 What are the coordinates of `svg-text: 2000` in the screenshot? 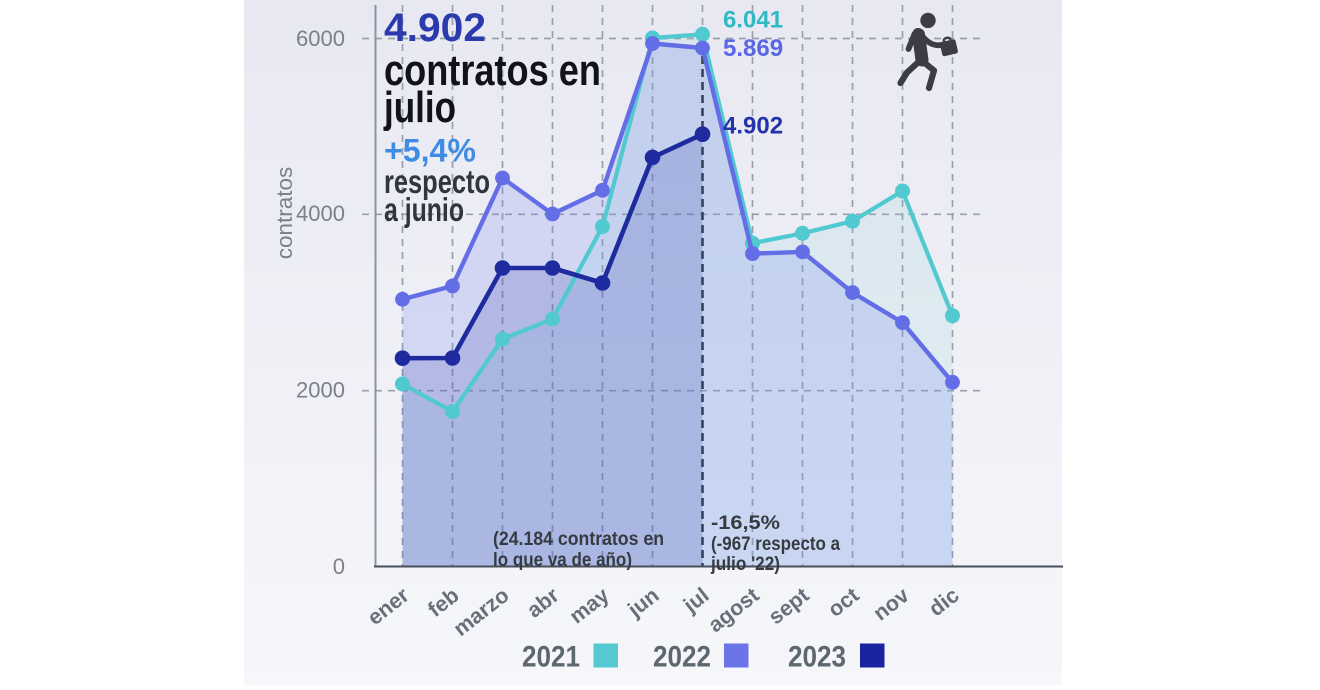 It's located at (320, 390).